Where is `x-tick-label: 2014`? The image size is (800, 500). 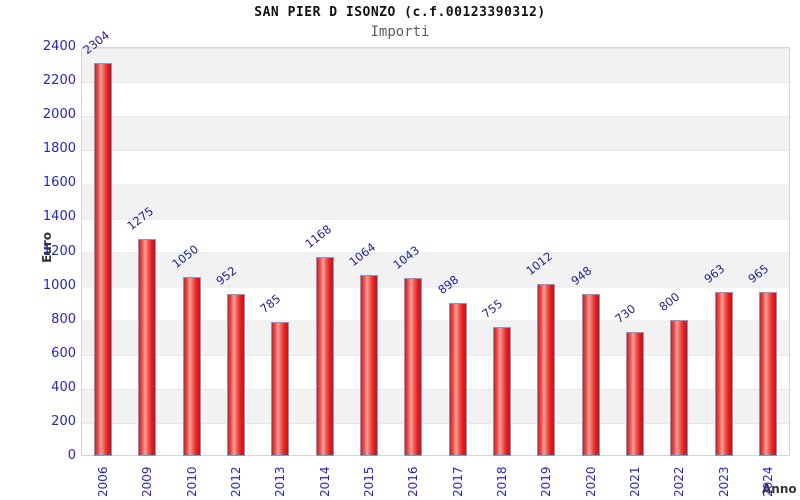
x-tick-label: 2014 is located at coordinates (324, 481).